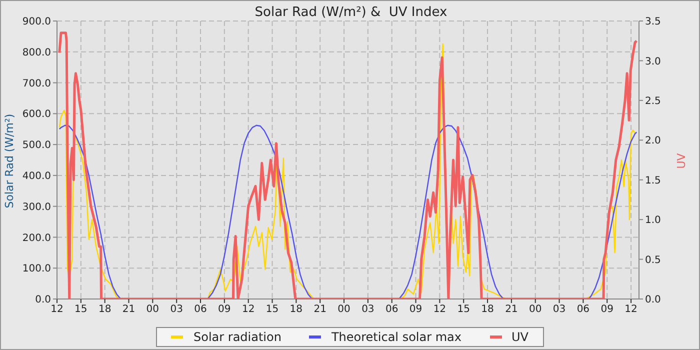  I want to click on y2-tick-label: 0.0, so click(653, 300).